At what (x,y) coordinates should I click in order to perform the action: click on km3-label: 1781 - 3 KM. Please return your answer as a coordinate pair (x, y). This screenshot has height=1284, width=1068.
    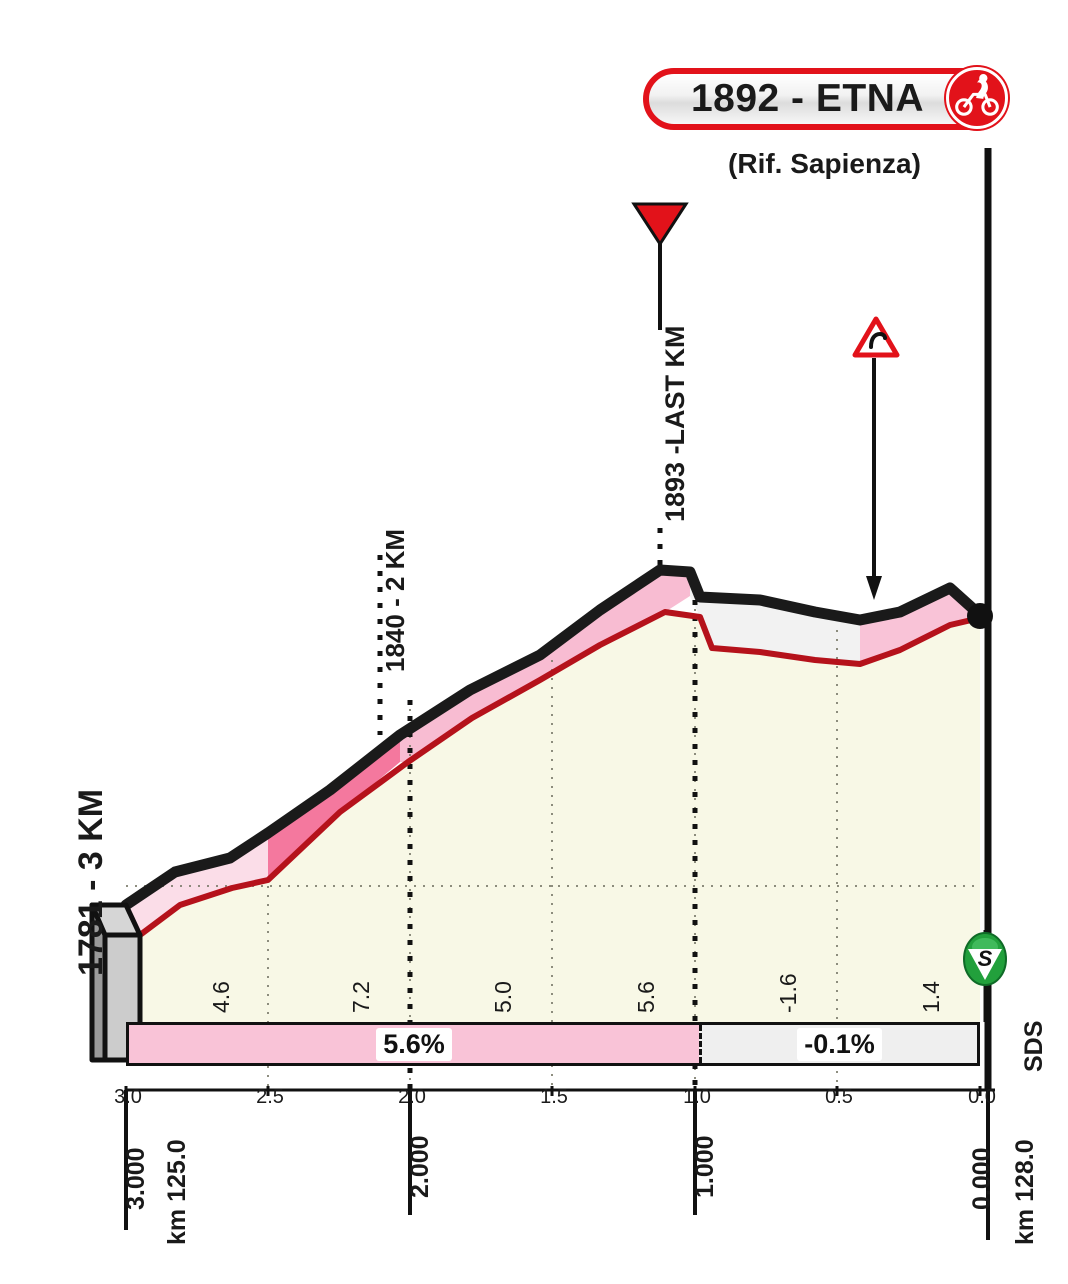
    Looking at the image, I should click on (91, 882).